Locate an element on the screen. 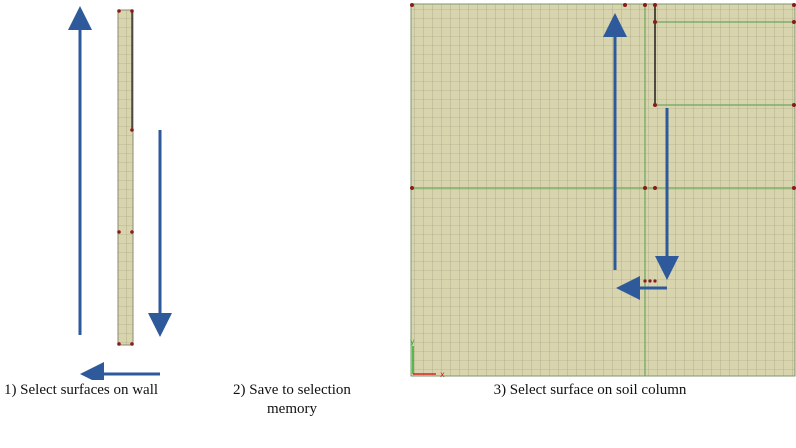  soil-arrows is located at coordinates (641, 156).